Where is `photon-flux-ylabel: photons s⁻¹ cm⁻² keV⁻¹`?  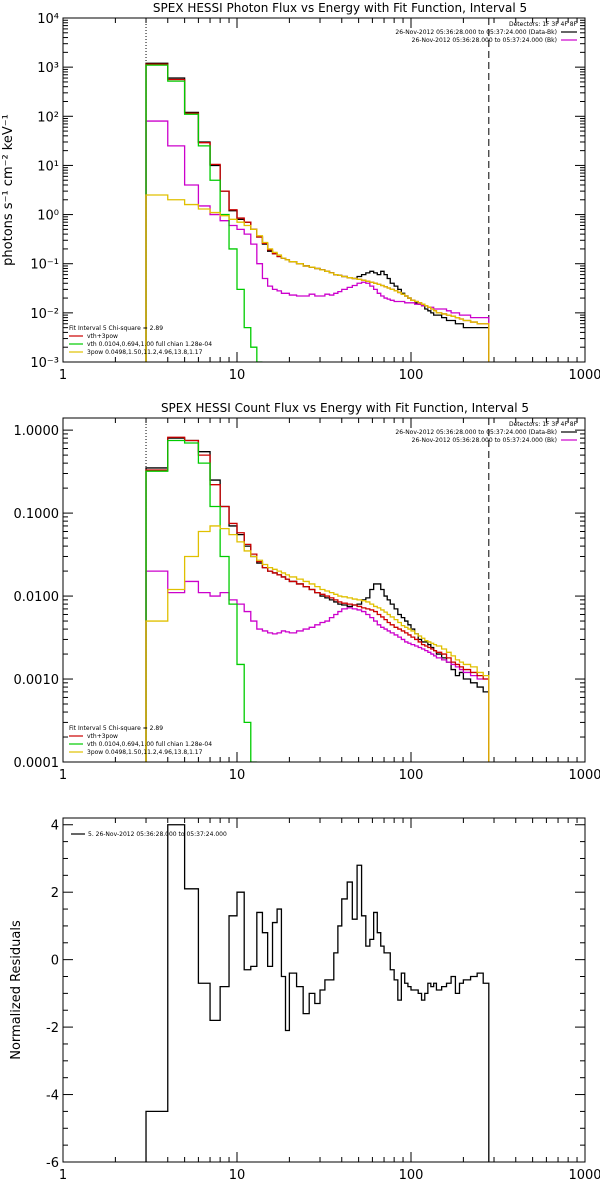 photon-flux-ylabel: photons s⁻¹ cm⁻² keV⁻¹ is located at coordinates (8, 190).